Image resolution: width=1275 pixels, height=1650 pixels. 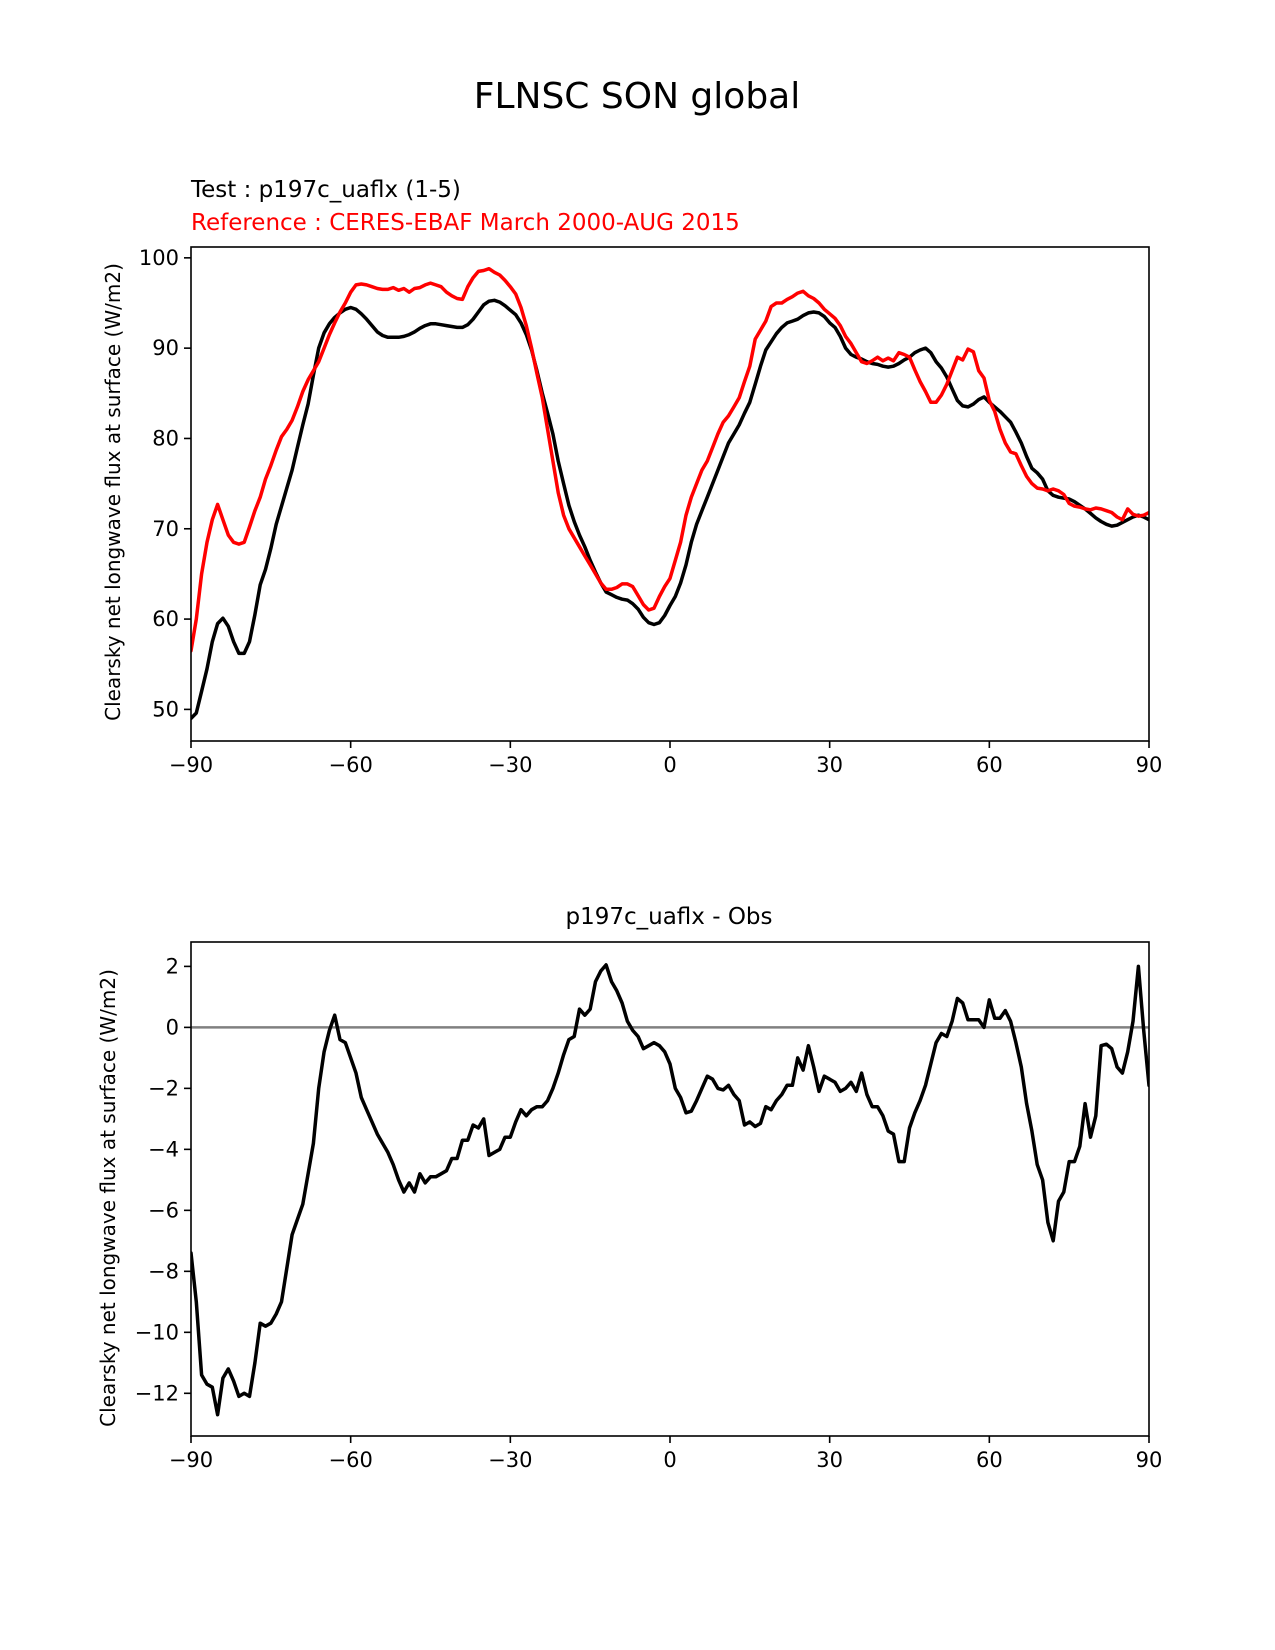 I want to click on bottom-x-tick-label: −60, so click(x=351, y=1460).